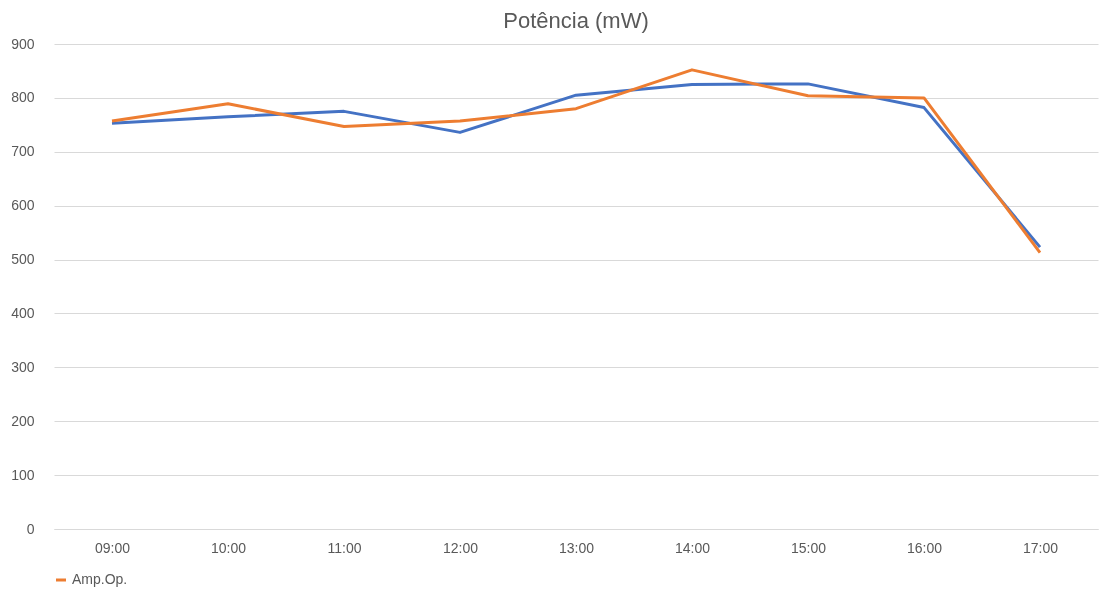 The image size is (1118, 592). What do you see at coordinates (23, 259) in the screenshot?
I see `y-tick-label: 500` at bounding box center [23, 259].